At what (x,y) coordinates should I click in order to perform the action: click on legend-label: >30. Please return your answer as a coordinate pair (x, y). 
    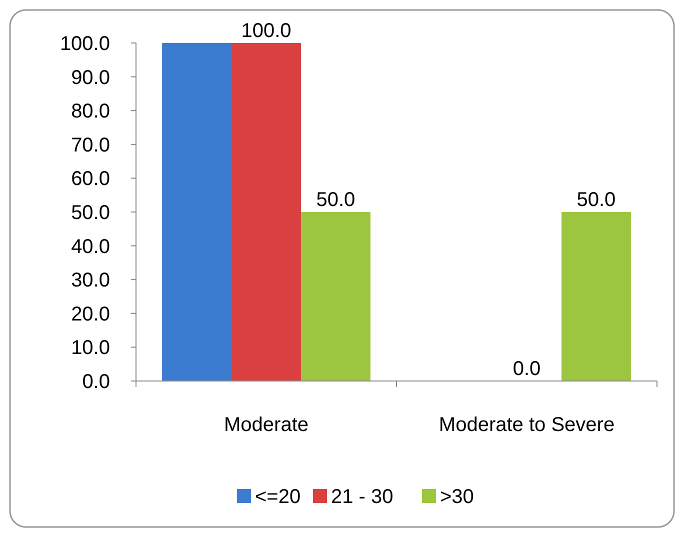
    Looking at the image, I should click on (457, 497).